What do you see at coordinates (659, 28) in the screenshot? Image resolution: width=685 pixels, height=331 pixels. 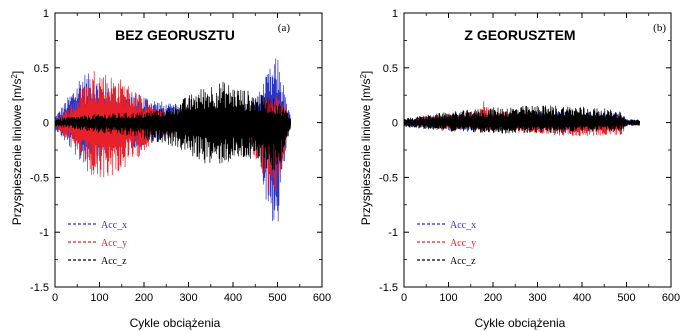 I see `panel-label: (b)` at bounding box center [659, 28].